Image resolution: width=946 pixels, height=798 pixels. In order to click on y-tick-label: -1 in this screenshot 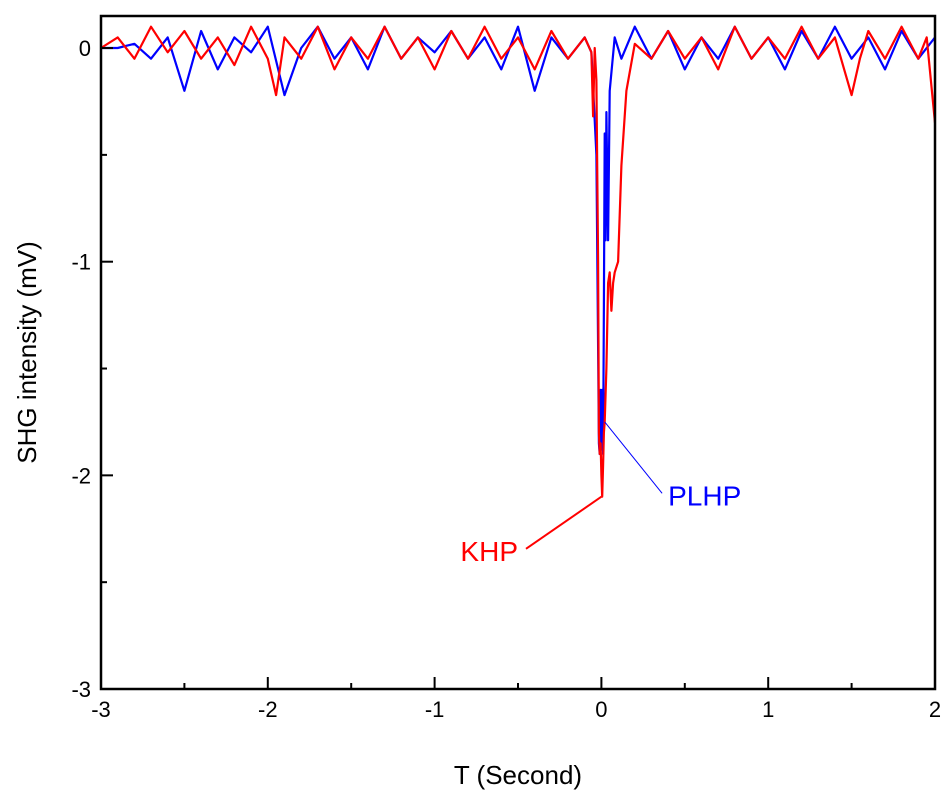, I will do `click(81, 262)`.